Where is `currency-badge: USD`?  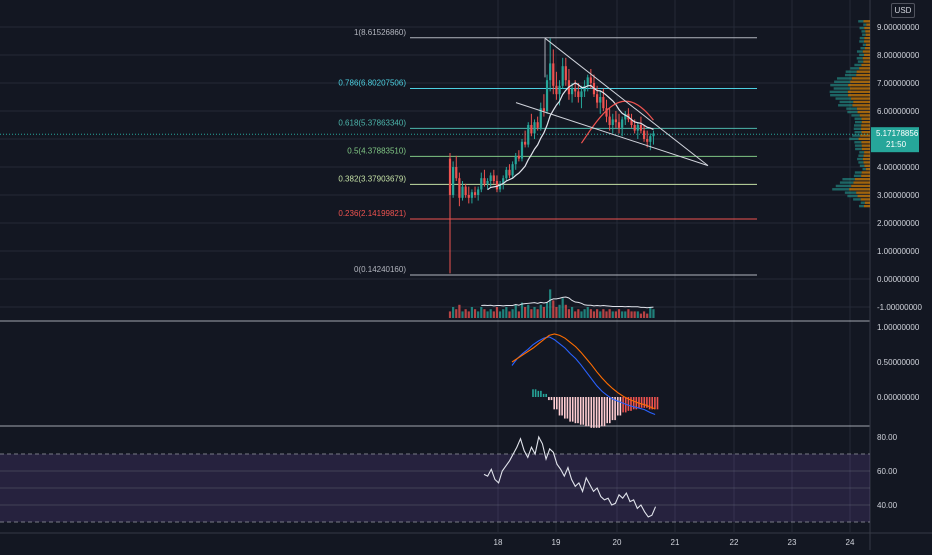 currency-badge: USD is located at coordinates (903, 10).